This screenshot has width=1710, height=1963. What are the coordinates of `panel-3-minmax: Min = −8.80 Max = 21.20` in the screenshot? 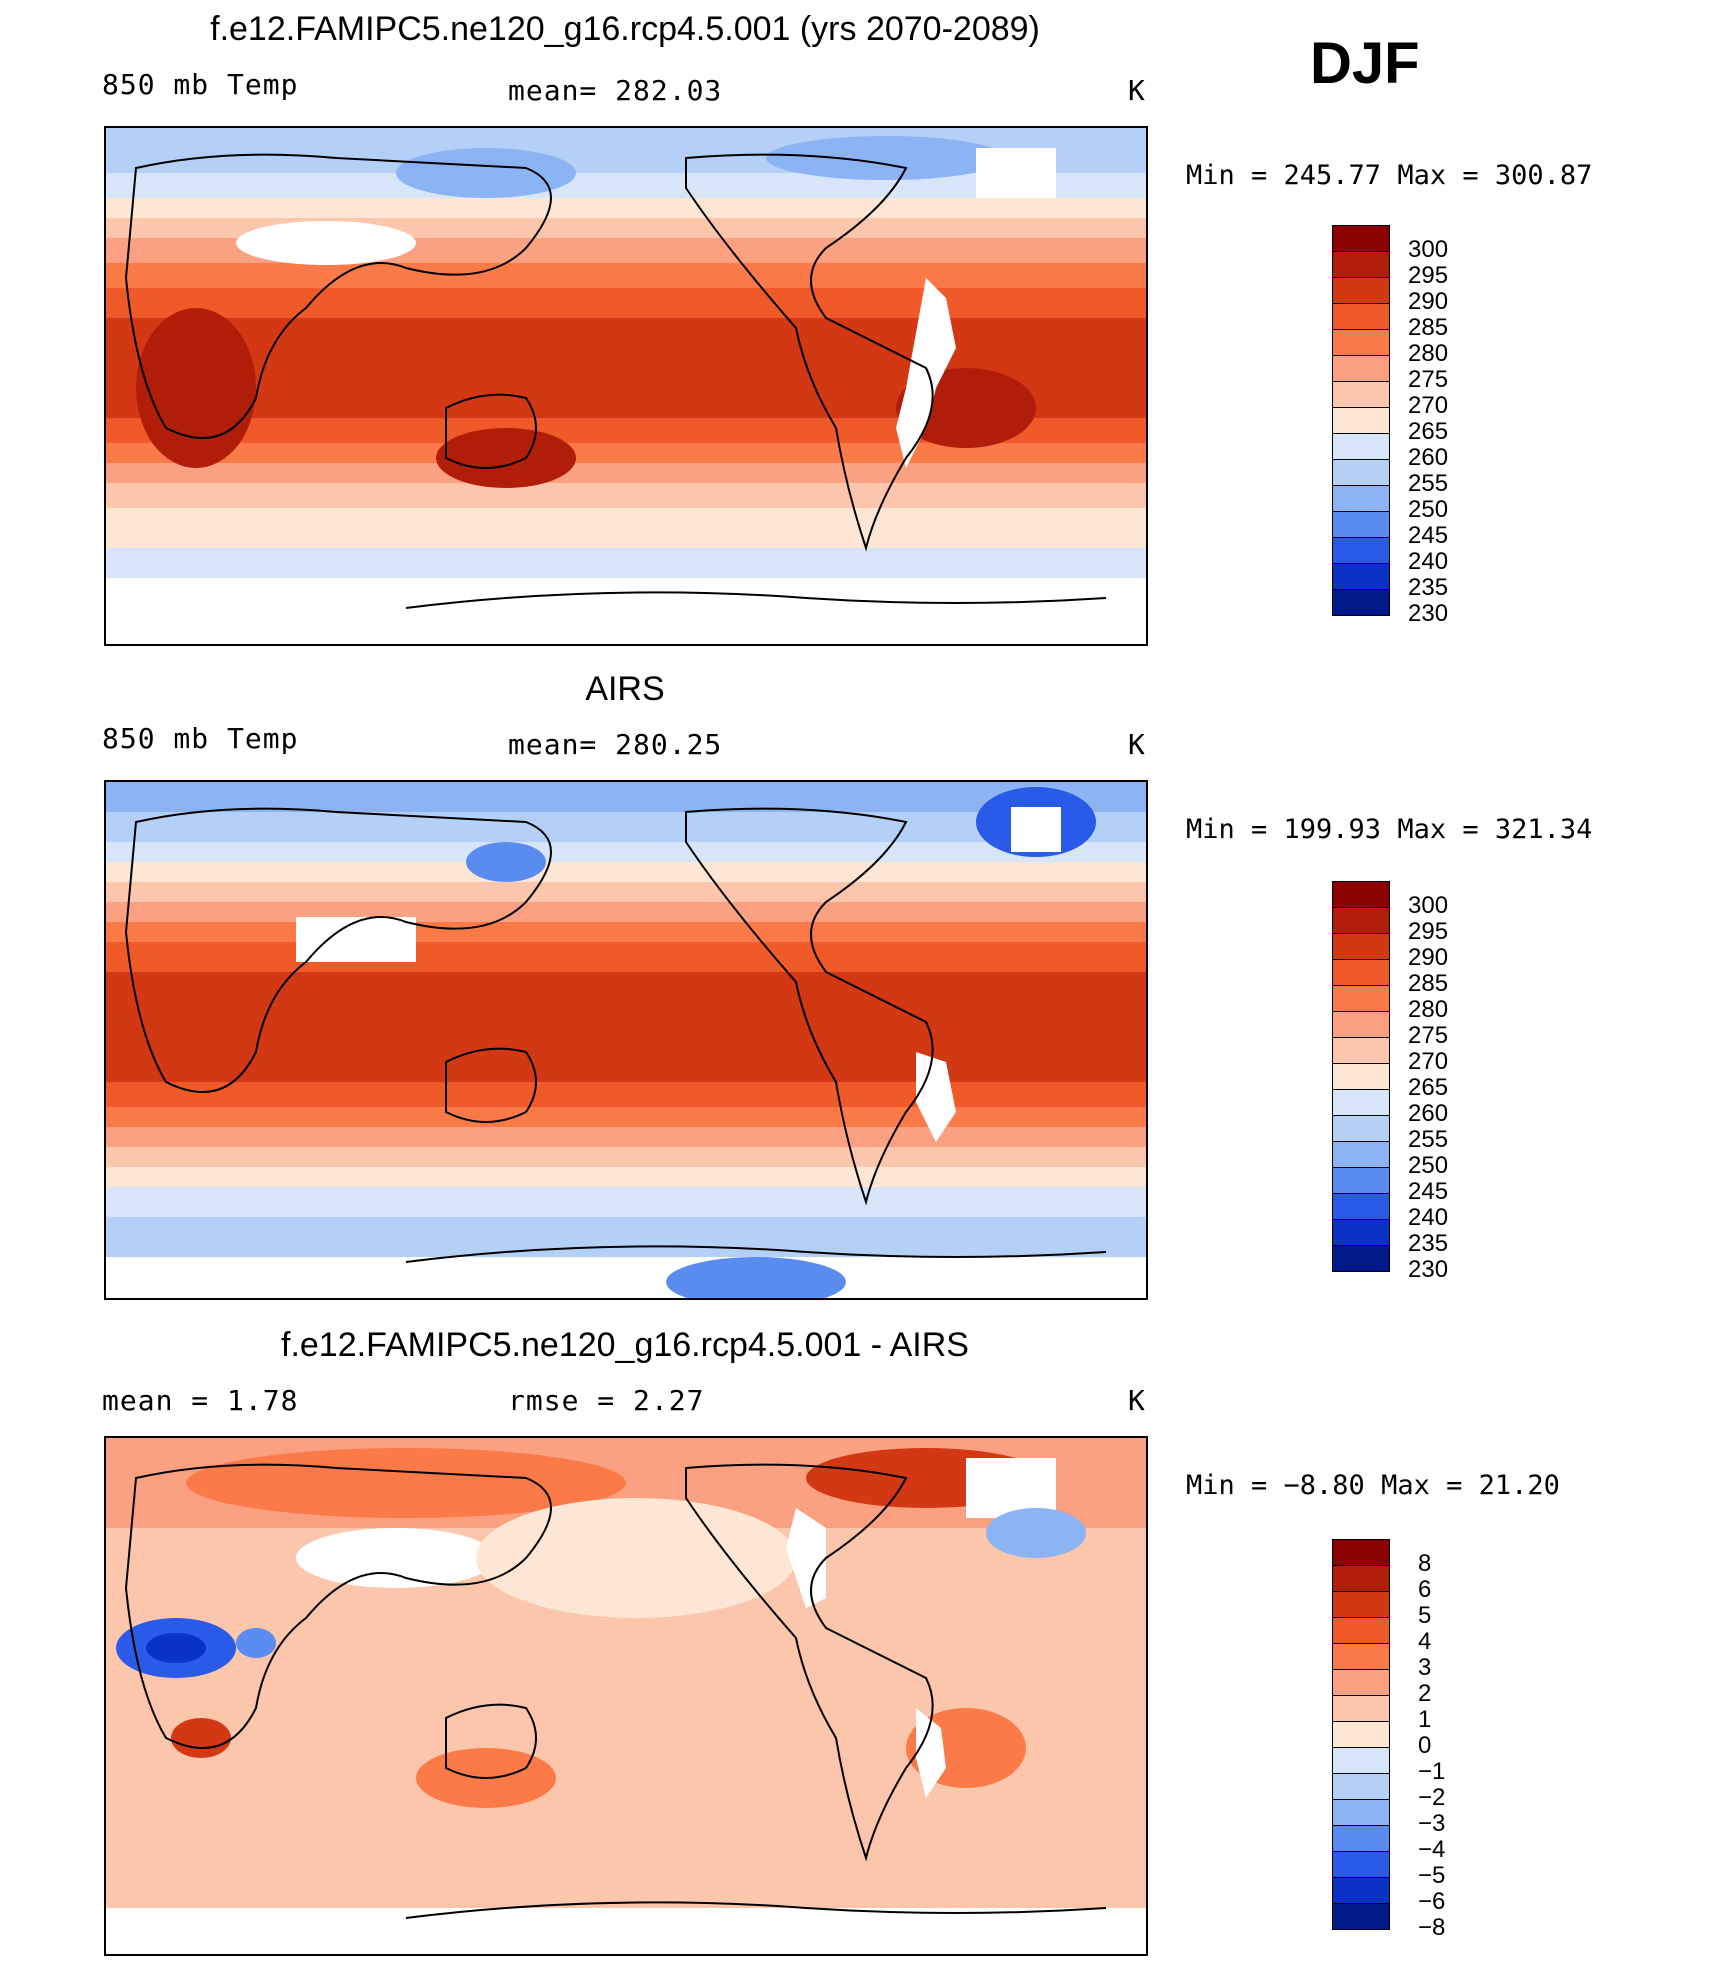 It's located at (1373, 1485).